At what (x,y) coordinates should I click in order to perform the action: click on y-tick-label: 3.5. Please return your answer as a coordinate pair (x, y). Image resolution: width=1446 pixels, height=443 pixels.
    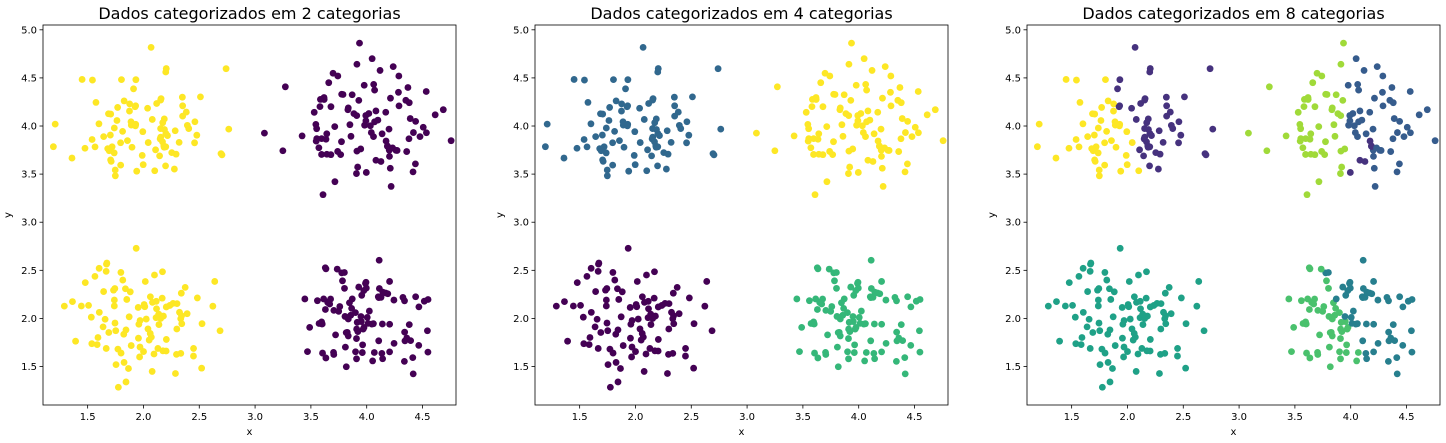
    Looking at the image, I should click on (1013, 175).